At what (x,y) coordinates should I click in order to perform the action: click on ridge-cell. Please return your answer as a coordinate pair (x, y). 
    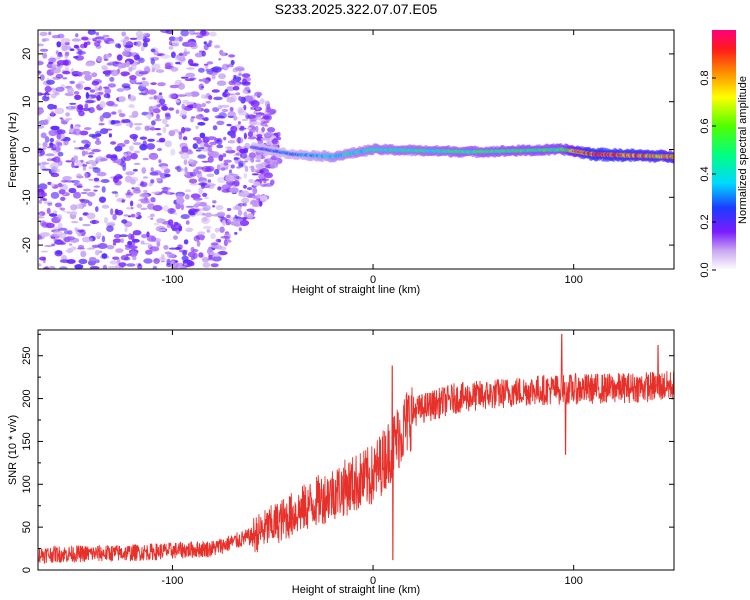
    Looking at the image, I should click on (672, 157).